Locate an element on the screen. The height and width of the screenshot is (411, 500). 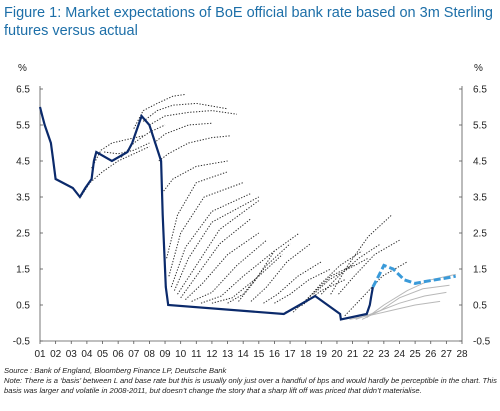
y-tick-label-right: 2.5 is located at coordinates (480, 234).